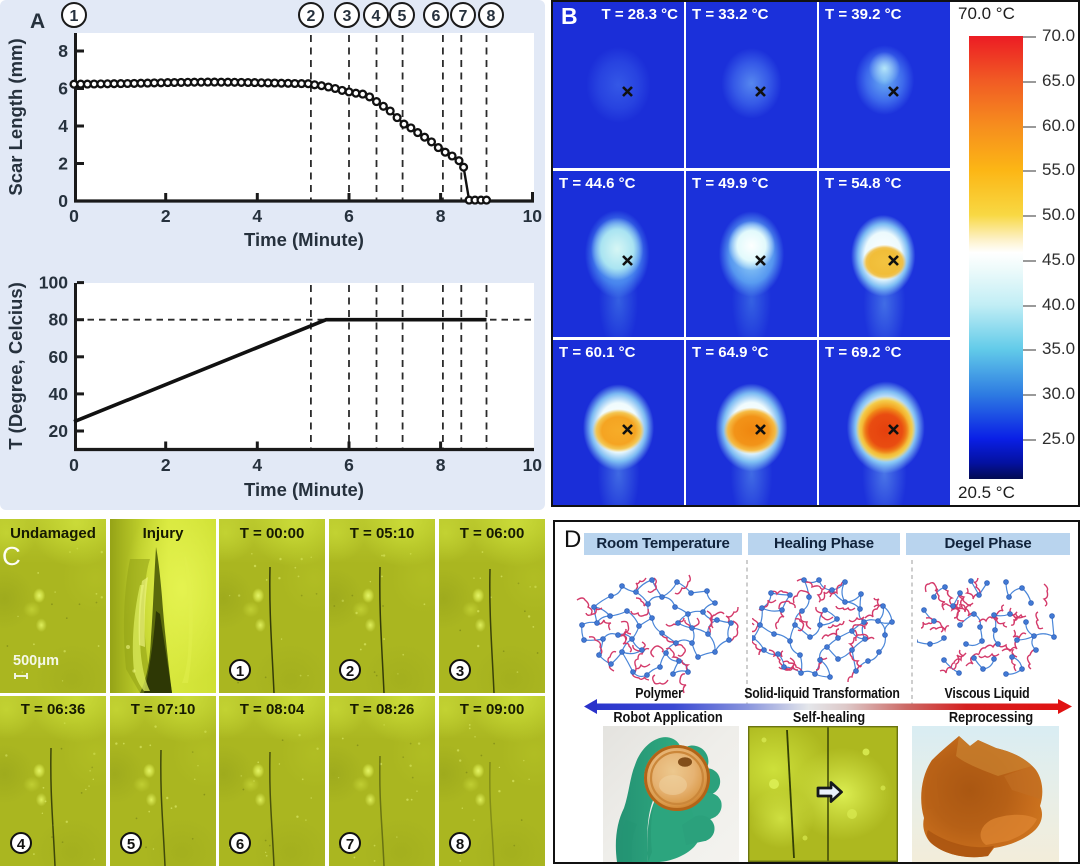 The height and width of the screenshot is (866, 1080). What do you see at coordinates (37, 21) in the screenshot?
I see `svg-text: A` at bounding box center [37, 21].